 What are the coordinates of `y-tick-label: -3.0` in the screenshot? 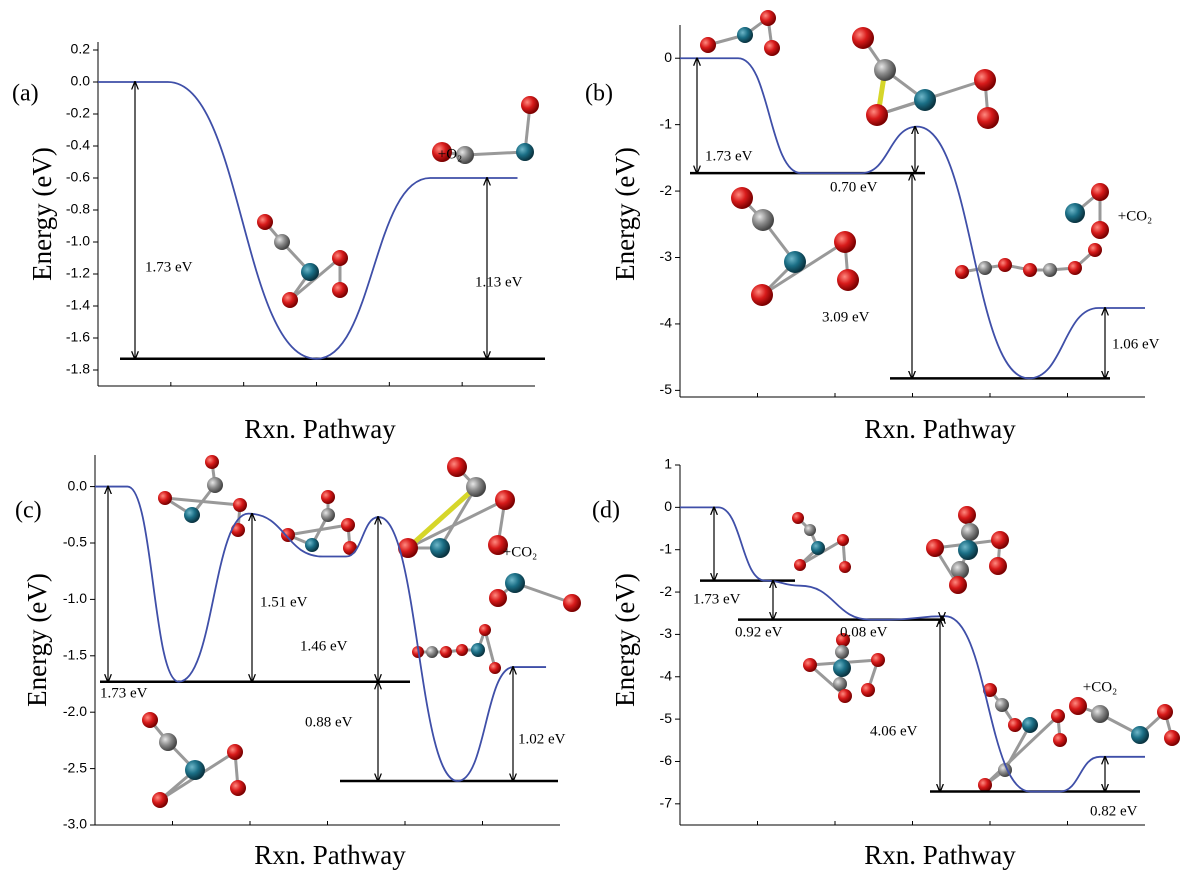 It's located at (75, 824).